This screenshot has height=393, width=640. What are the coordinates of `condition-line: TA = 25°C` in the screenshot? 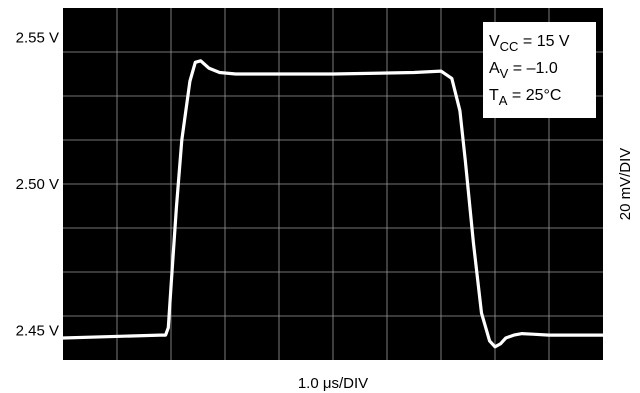 It's located at (525, 97).